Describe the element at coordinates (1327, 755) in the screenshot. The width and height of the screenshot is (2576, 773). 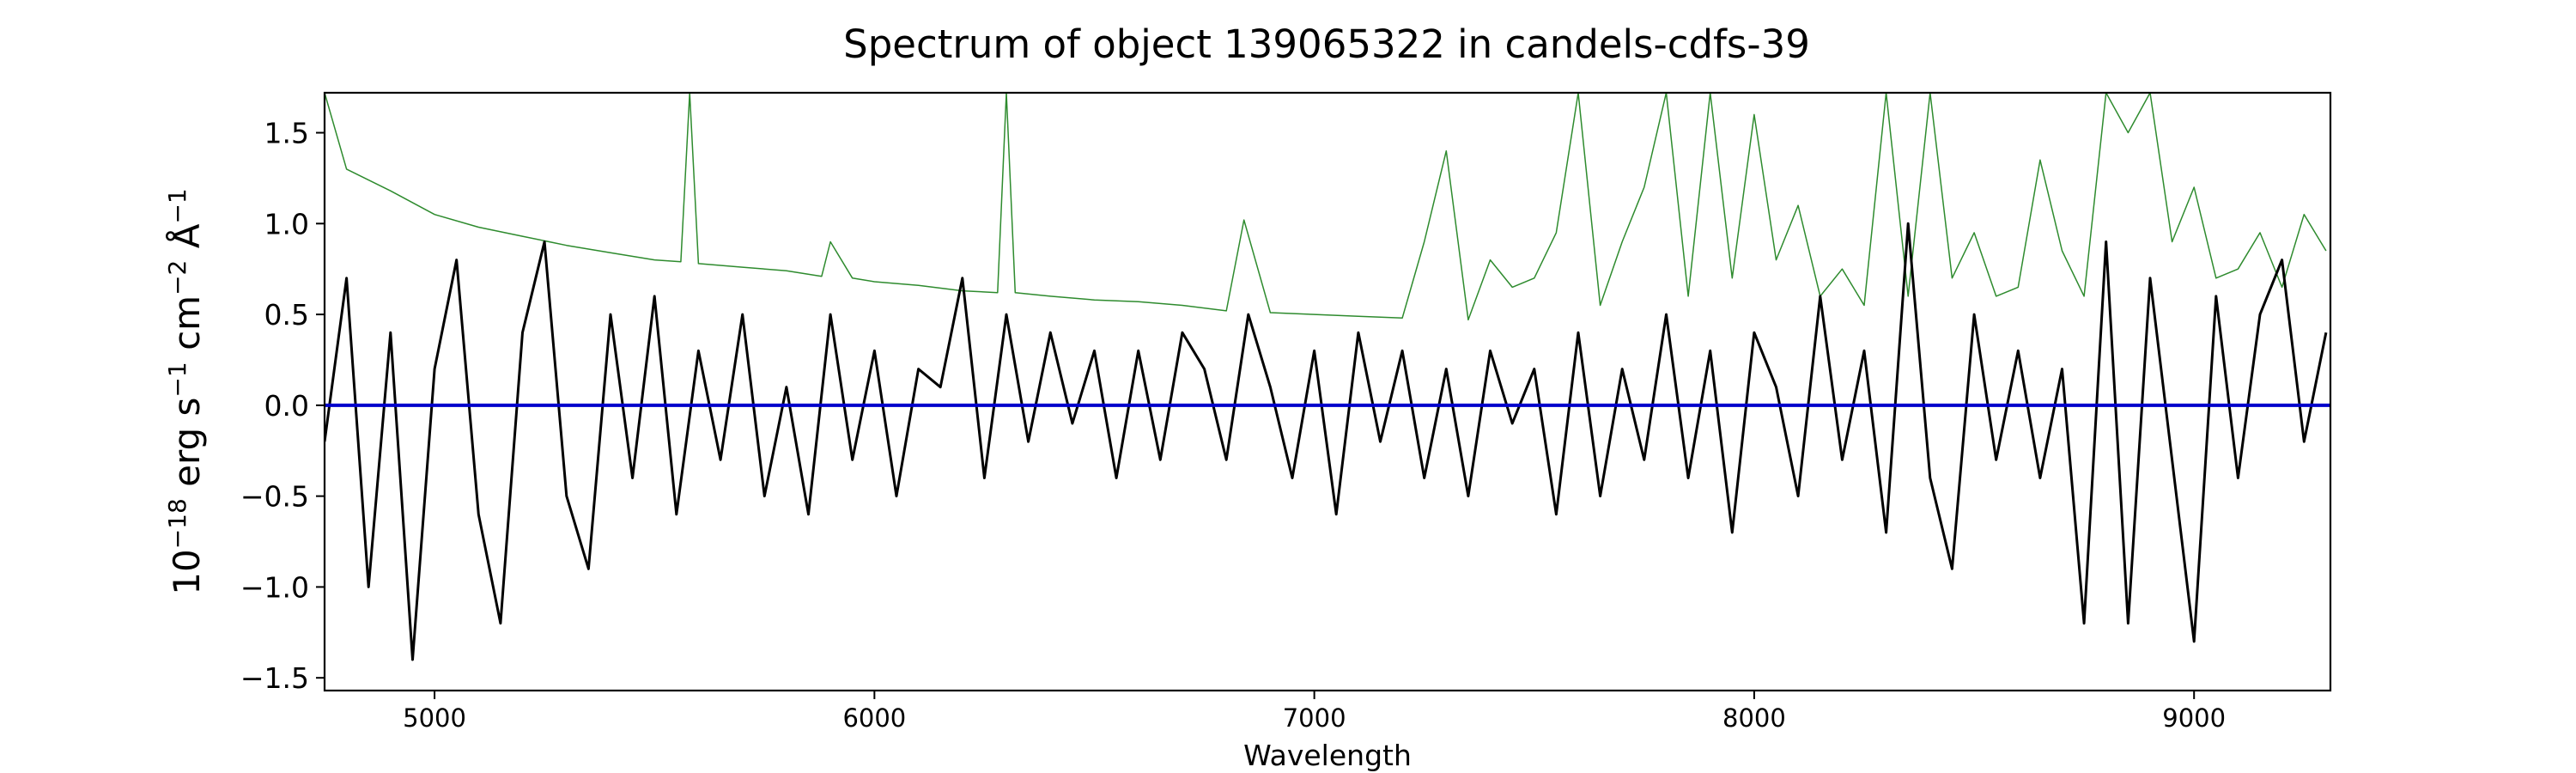
I see `x-axis-label: Wavelength` at that location.